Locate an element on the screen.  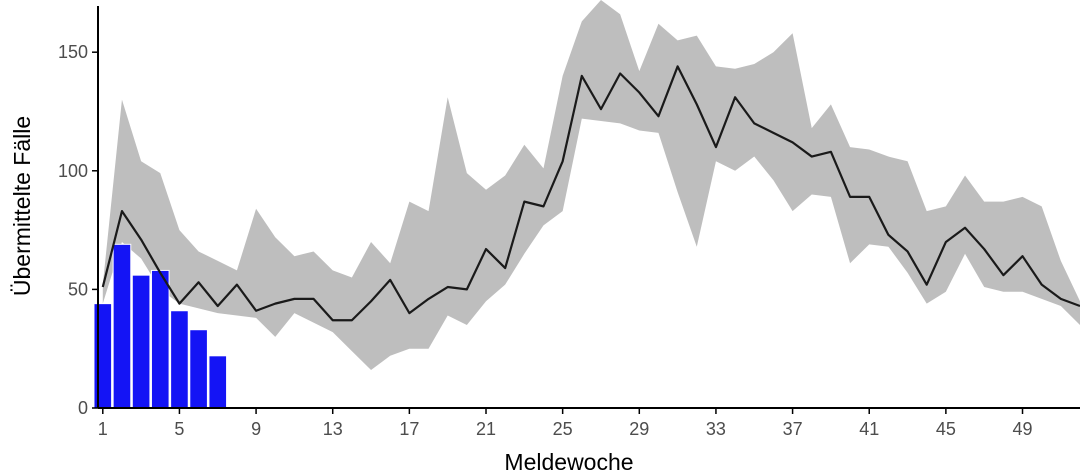
x-tick-label-25: 25 is located at coordinates (563, 429).